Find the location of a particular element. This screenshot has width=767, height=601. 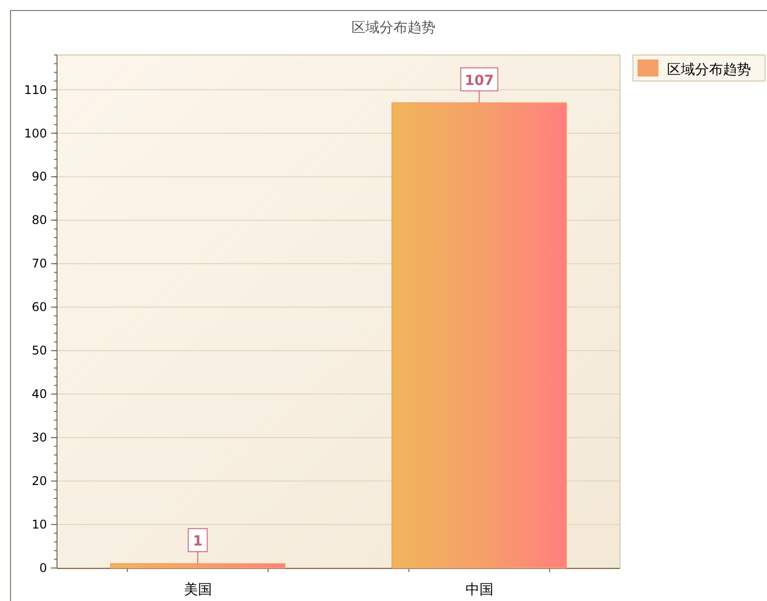

y-tick-label: 80 is located at coordinates (39, 220).